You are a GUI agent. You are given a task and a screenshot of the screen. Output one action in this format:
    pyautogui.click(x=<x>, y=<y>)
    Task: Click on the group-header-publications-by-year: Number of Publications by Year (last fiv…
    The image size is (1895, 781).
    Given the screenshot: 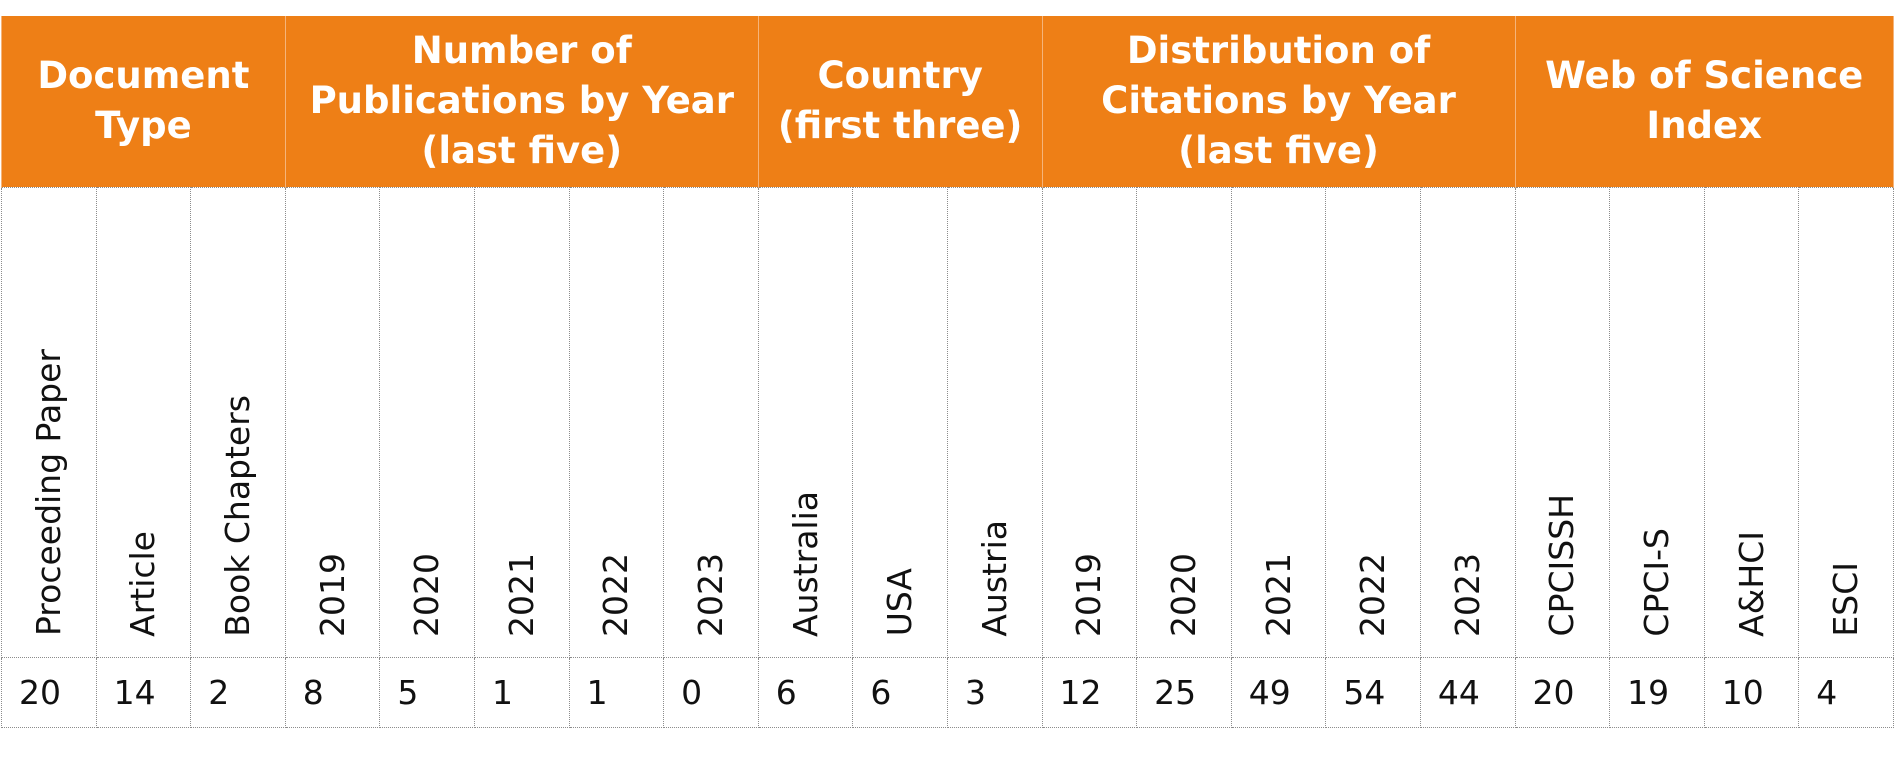 What is the action you would take?
    pyautogui.click(x=521, y=101)
    